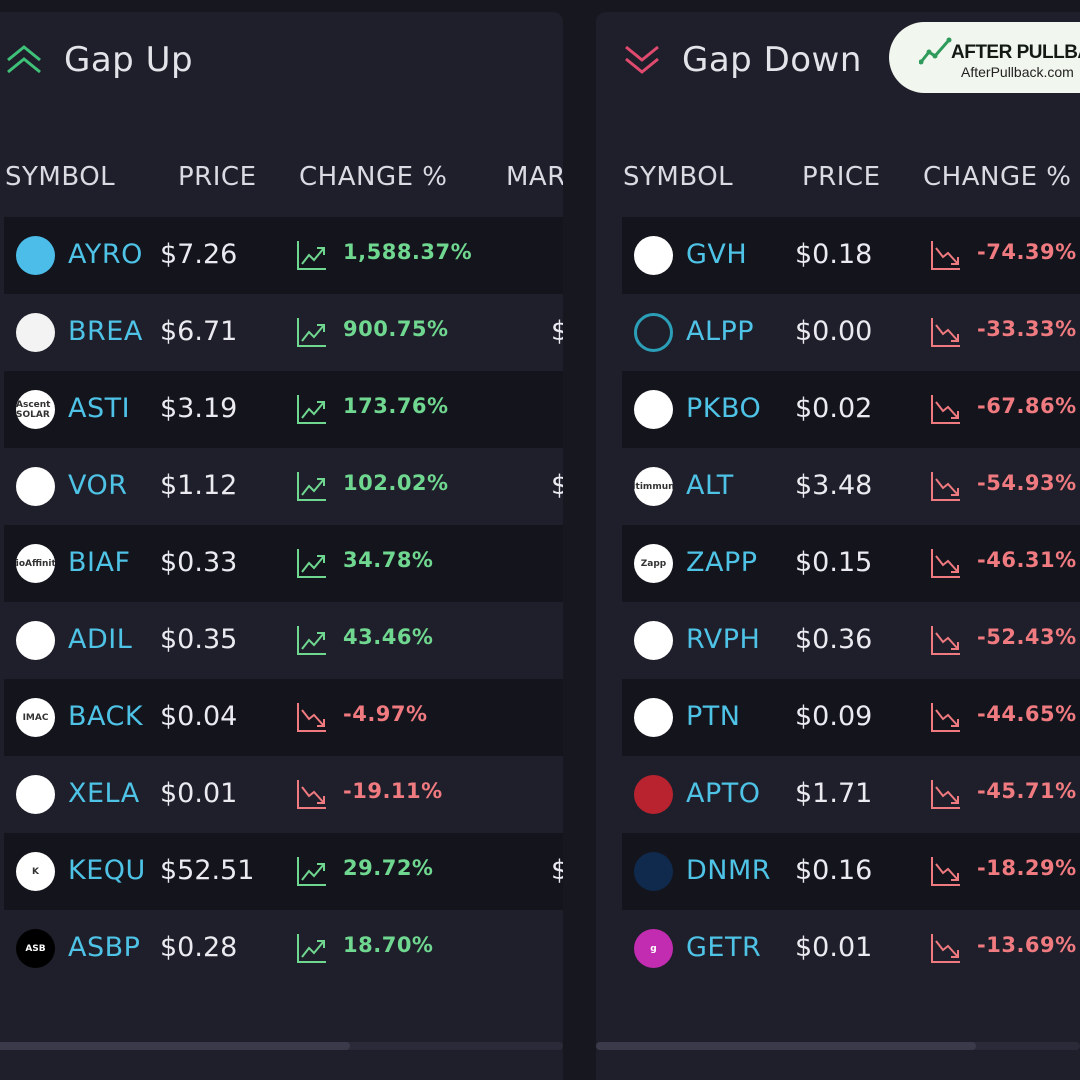  I want to click on change-percent: 900.75%, so click(396, 329).